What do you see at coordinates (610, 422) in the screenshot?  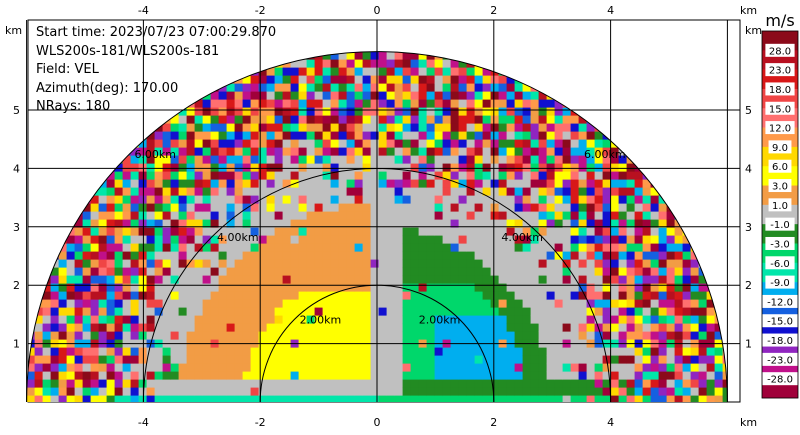 I see `x-tick-bottom-4: 4` at bounding box center [610, 422].